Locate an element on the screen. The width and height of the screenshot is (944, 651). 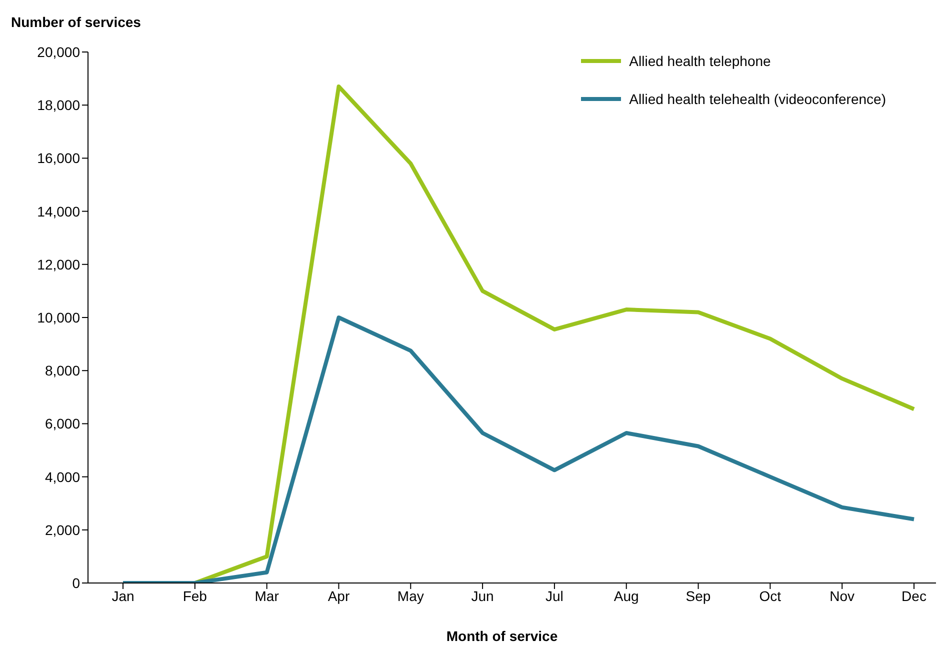
x-tick-label: May is located at coordinates (410, 596).